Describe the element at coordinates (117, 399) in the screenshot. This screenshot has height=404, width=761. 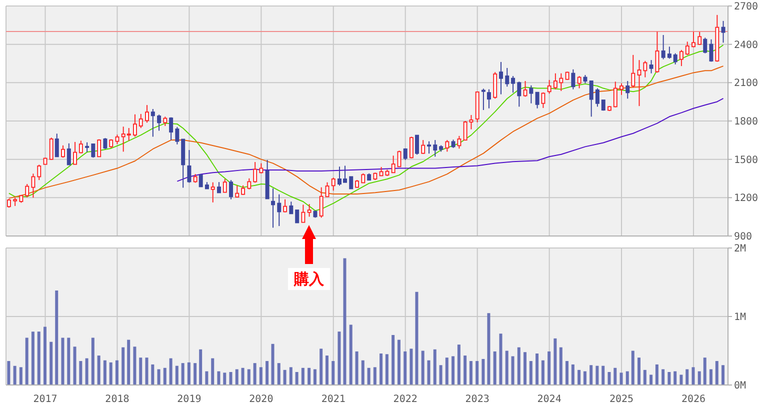
I see `x-tick-label: 2018` at that location.